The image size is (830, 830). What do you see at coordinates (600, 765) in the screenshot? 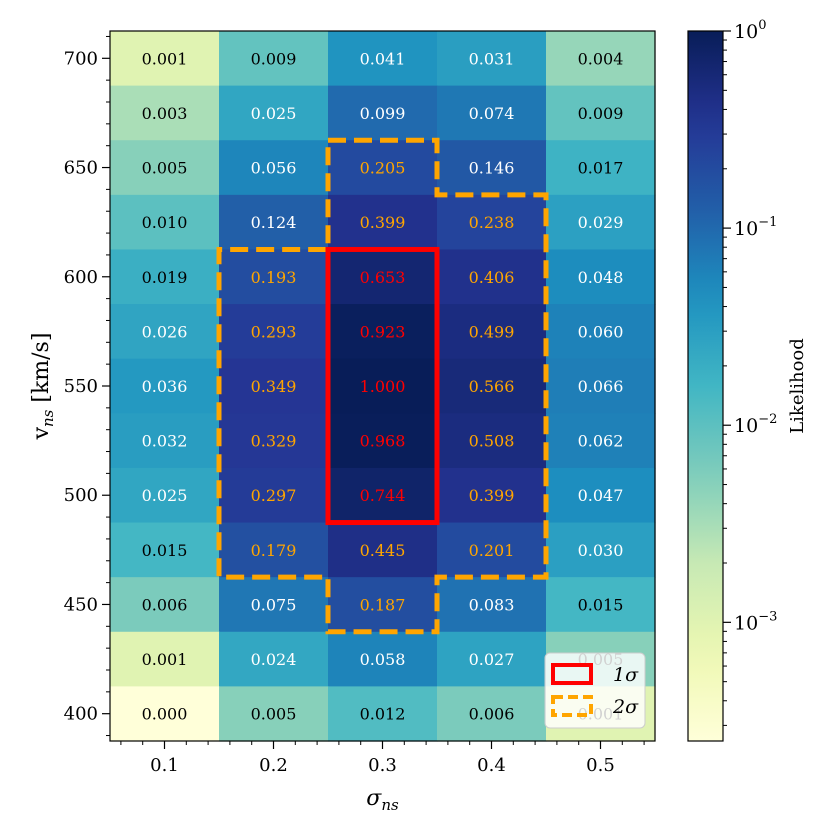
I see `x-tick-label: 0.5` at bounding box center [600, 765].